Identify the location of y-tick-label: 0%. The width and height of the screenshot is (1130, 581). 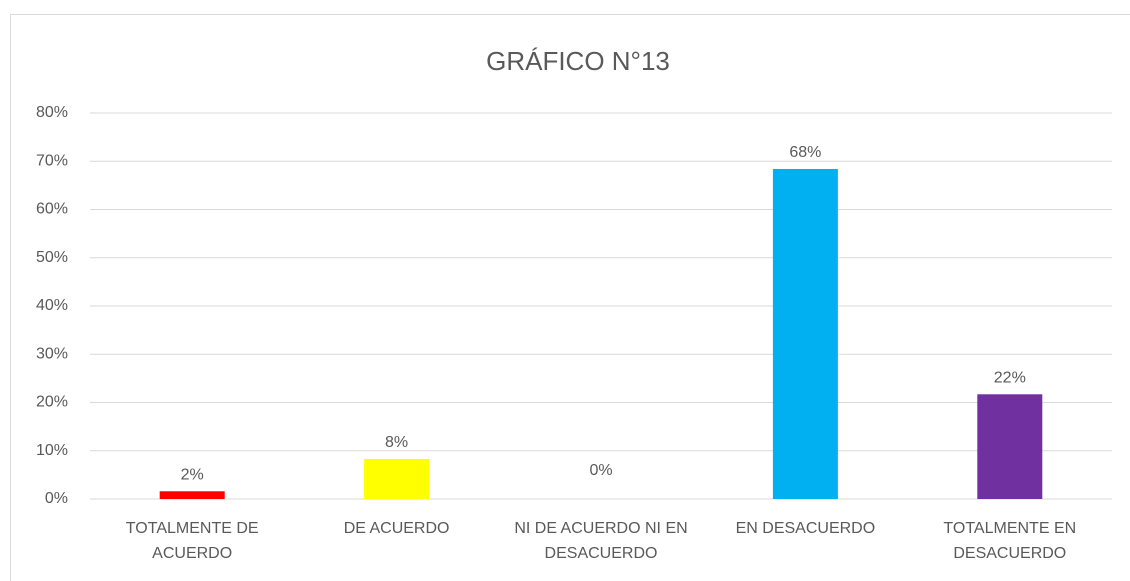
(56, 498).